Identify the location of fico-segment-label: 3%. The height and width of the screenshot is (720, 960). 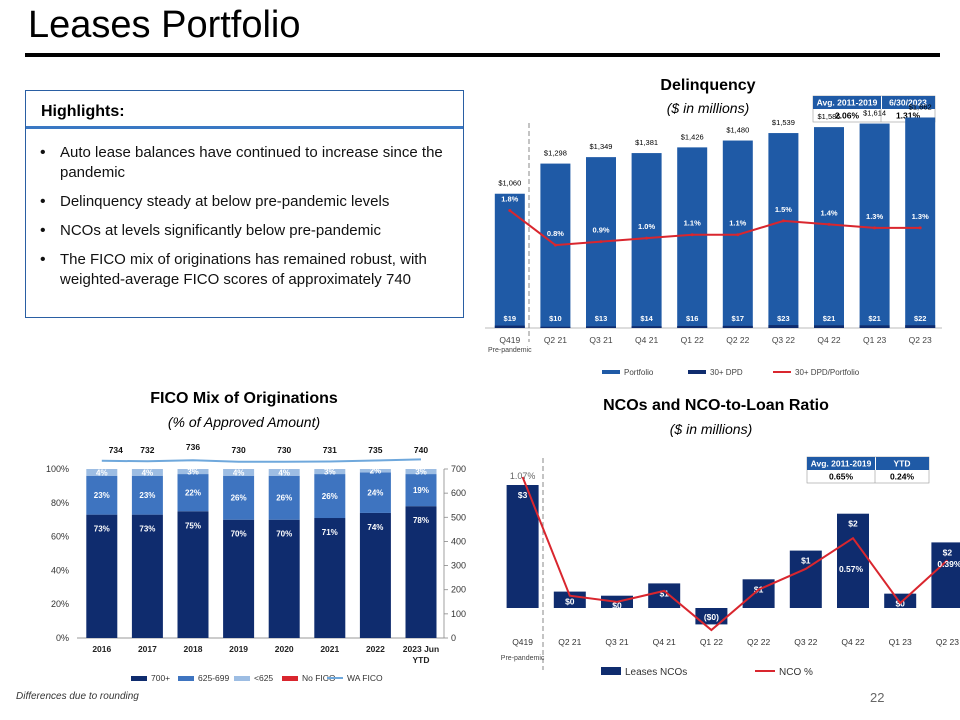
(193, 472).